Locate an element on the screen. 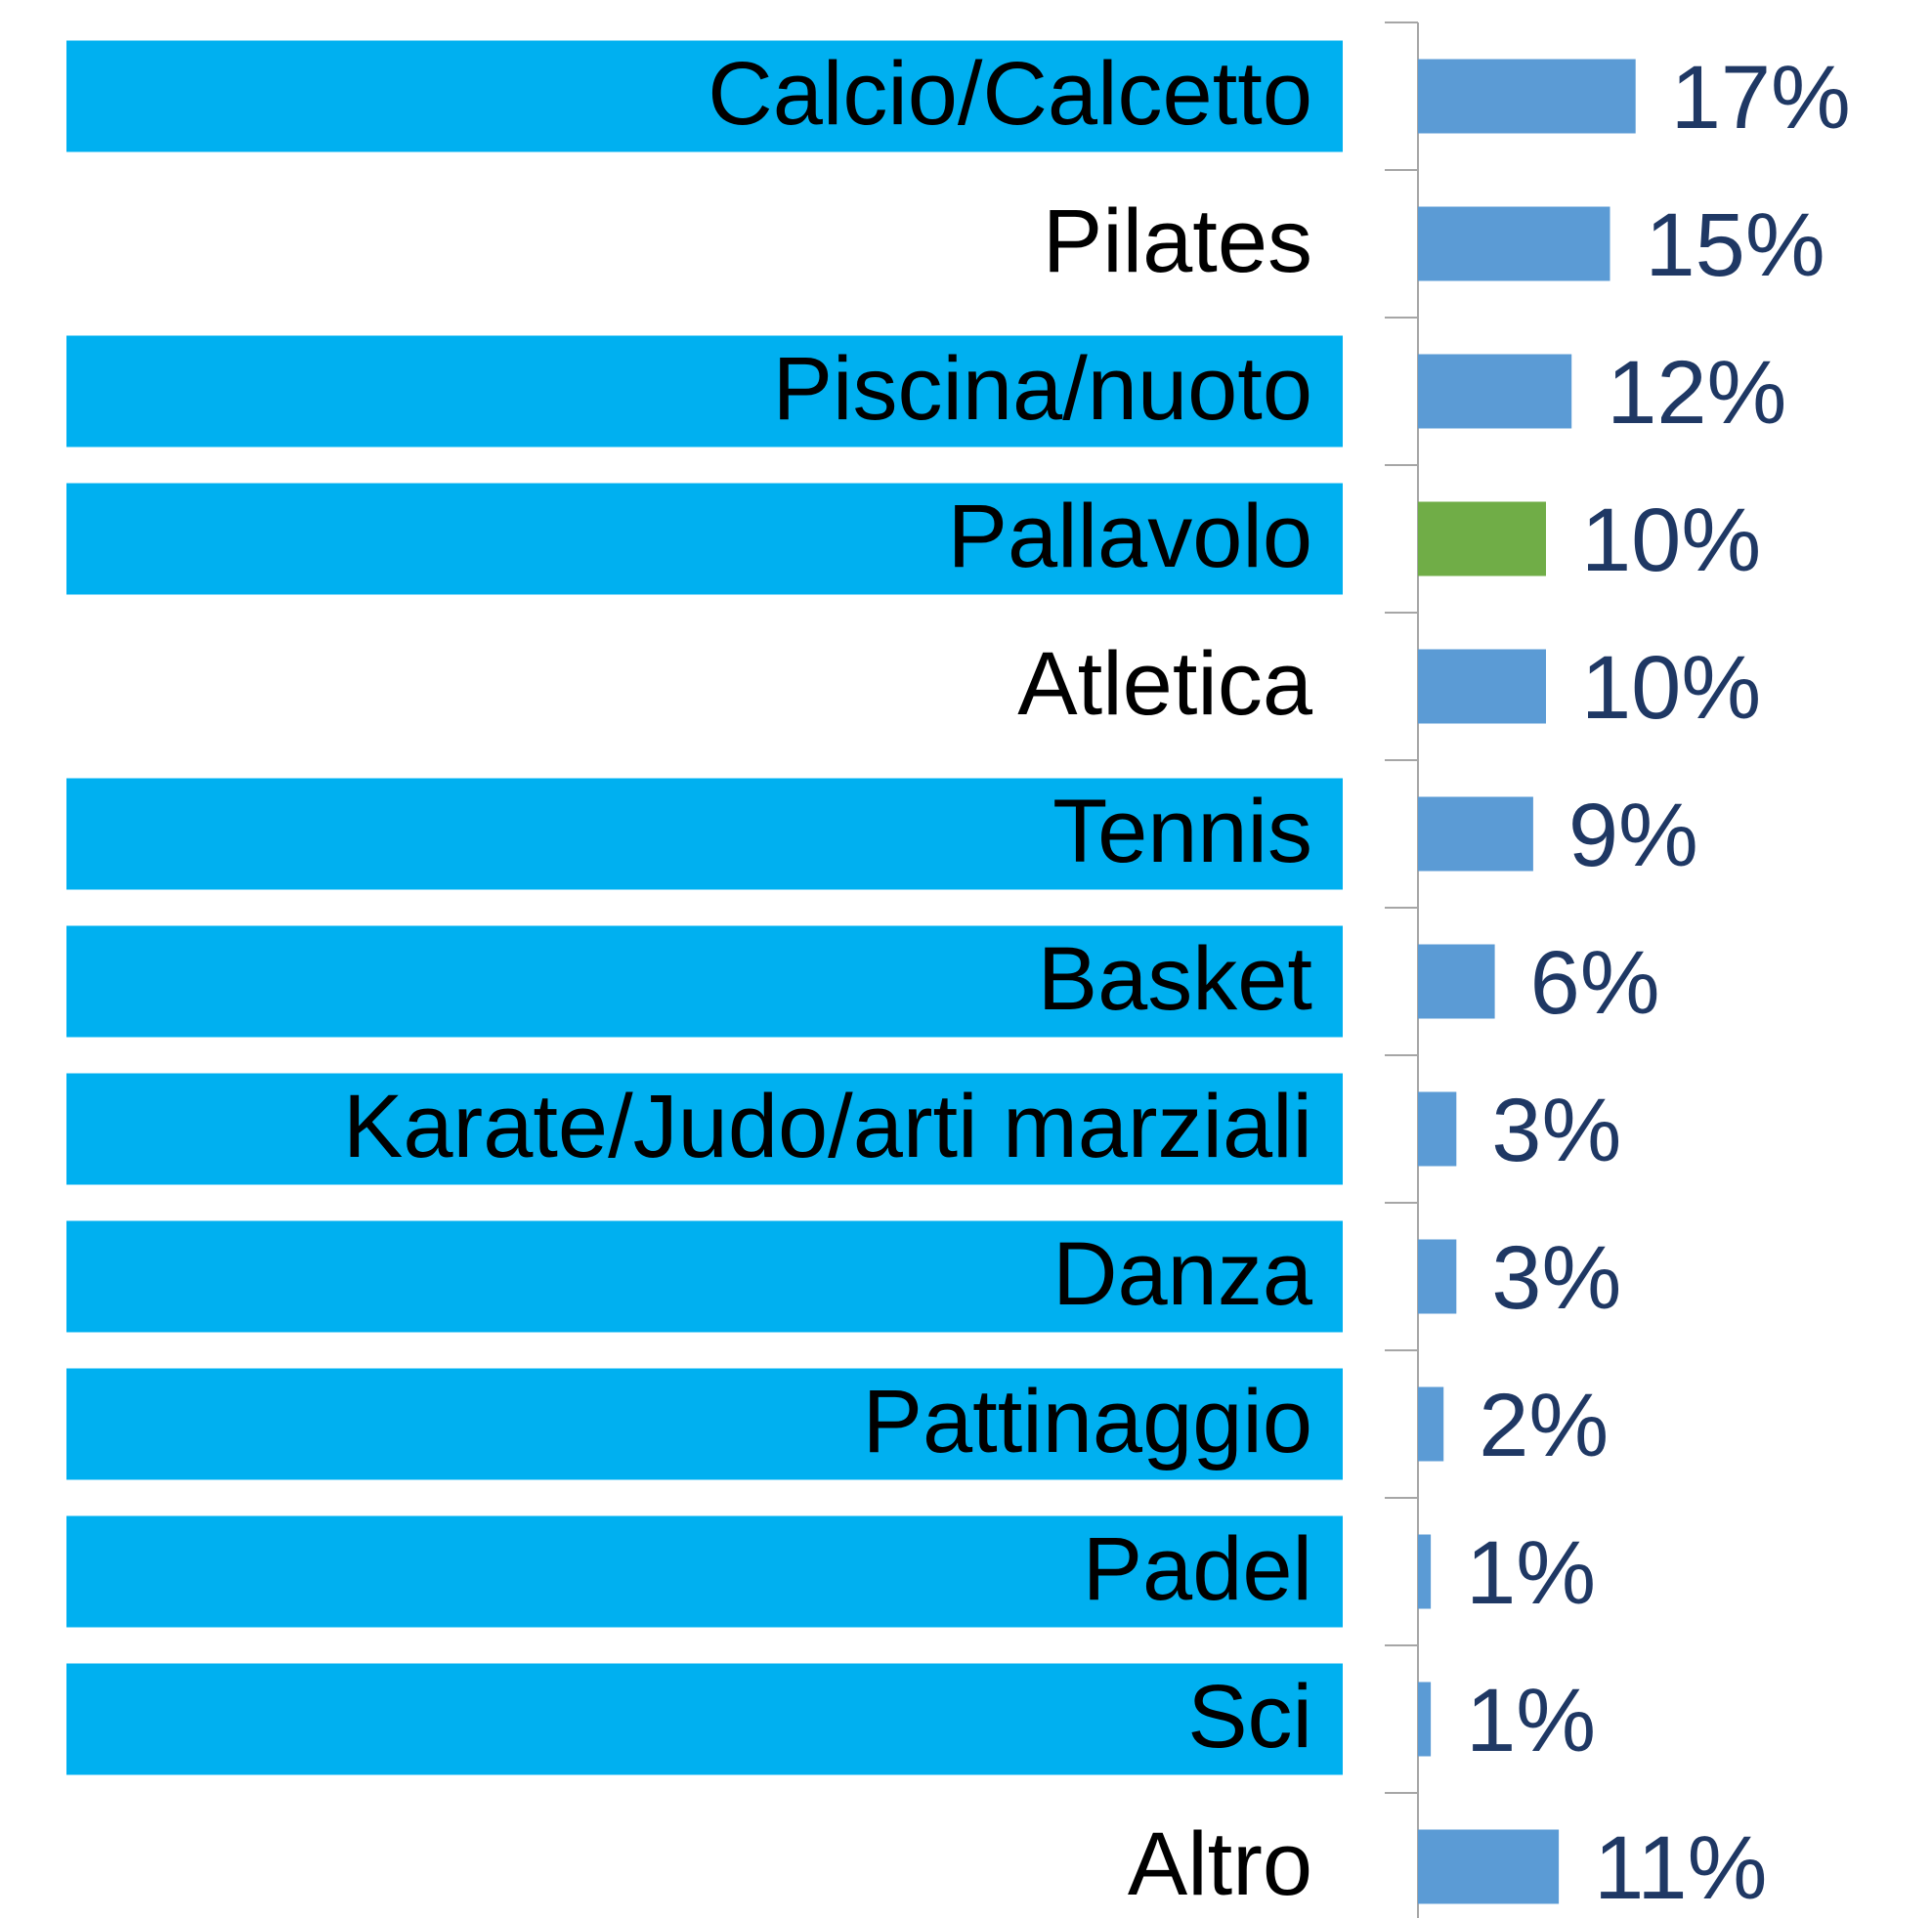 The width and height of the screenshot is (1932, 1918). value-label: 12% is located at coordinates (1697, 393).